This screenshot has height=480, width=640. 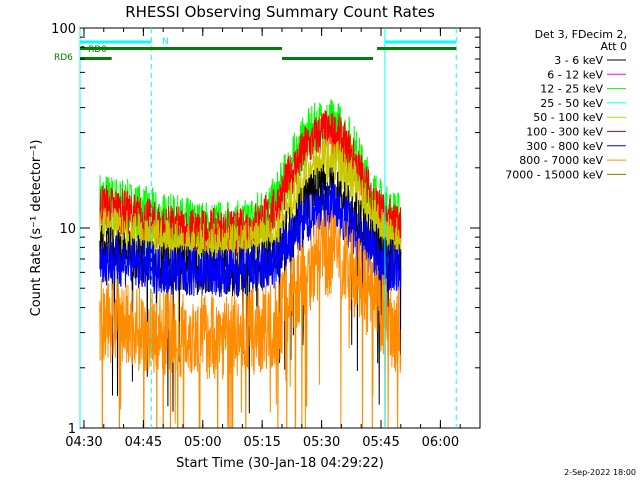 I want to click on legend-label: 100 - 300 keV, so click(x=564, y=132).